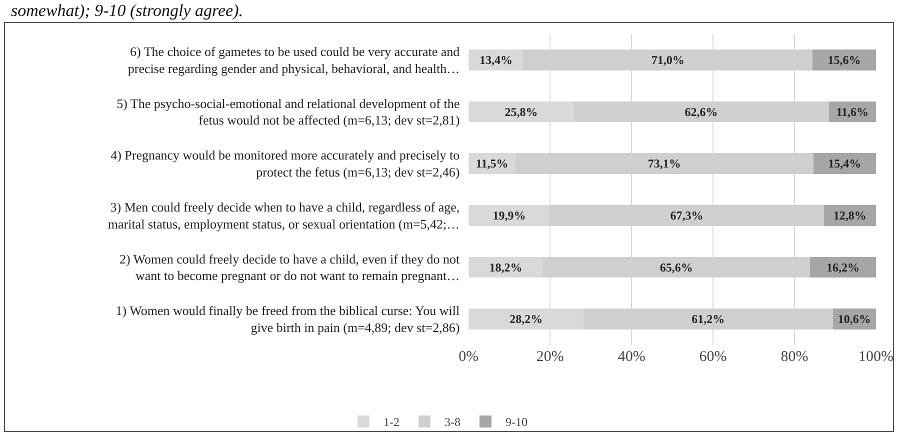 Image resolution: width=898 pixels, height=436 pixels. What do you see at coordinates (852, 111) in the screenshot?
I see `data-label: 11,6%` at bounding box center [852, 111].